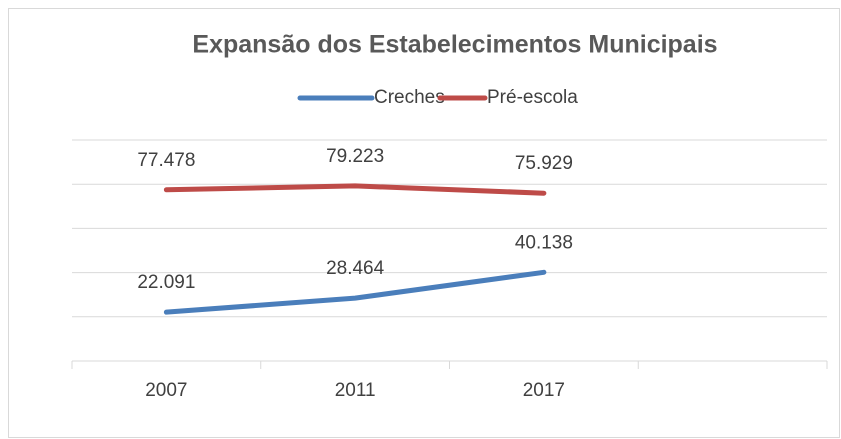  I want to click on data-label: 40.138, so click(544, 242).